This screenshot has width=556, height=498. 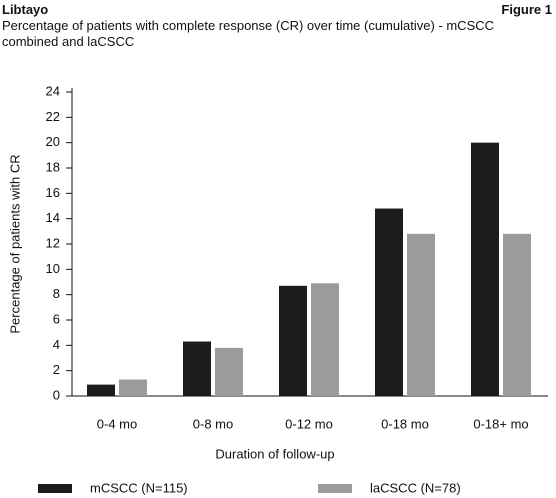 What do you see at coordinates (56, 318) in the screenshot?
I see `y-tick-label: 6` at bounding box center [56, 318].